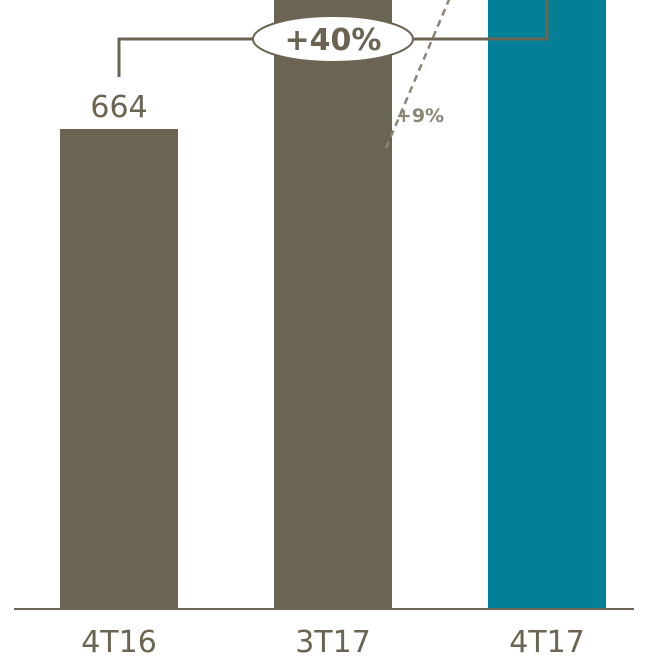 This screenshot has height=661, width=648. What do you see at coordinates (119, 369) in the screenshot?
I see `bar-4T16` at bounding box center [119, 369].